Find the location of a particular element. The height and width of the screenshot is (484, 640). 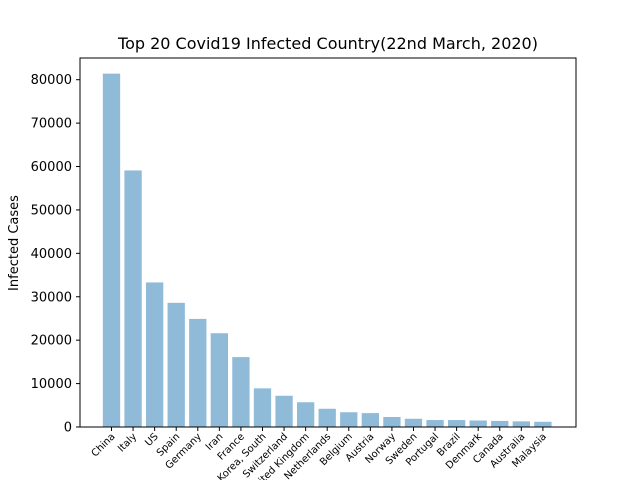

bar-belgium is located at coordinates (349, 419).